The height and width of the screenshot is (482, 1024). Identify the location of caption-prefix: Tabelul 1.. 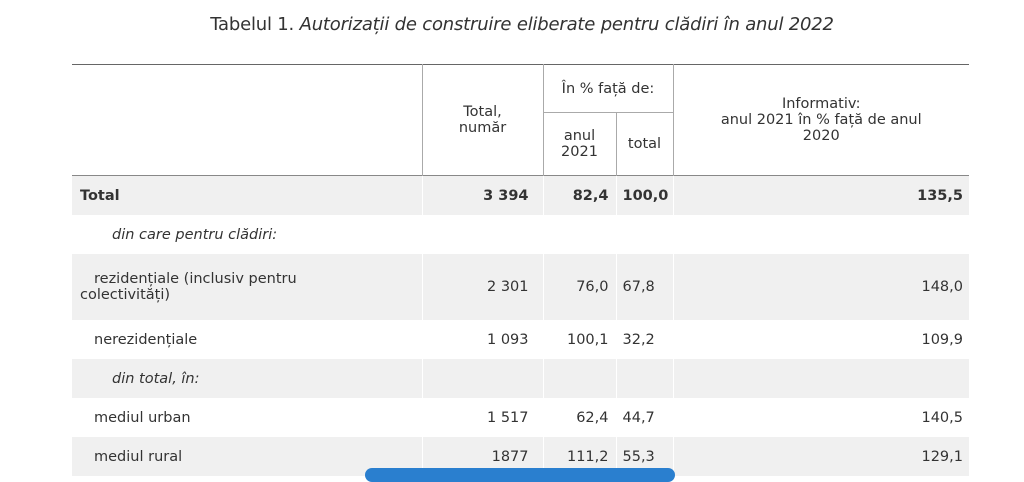
(255, 24).